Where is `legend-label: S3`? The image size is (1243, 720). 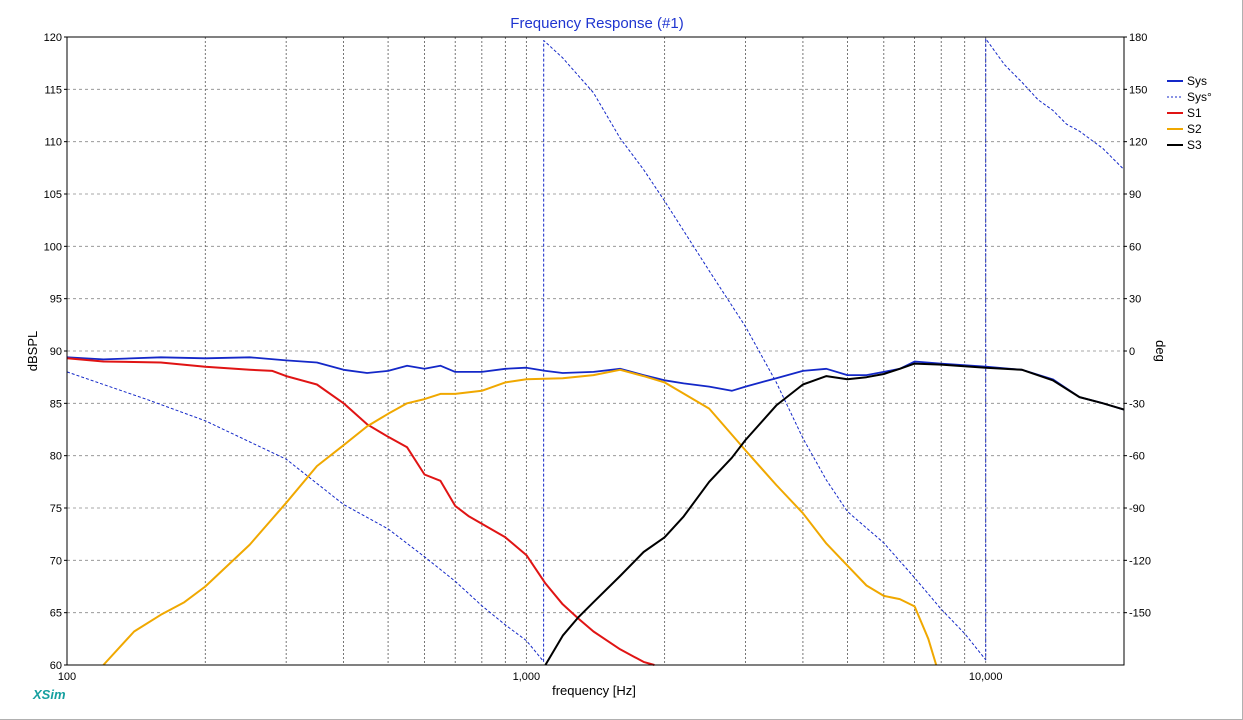
legend-label: S3 is located at coordinates (1194, 145).